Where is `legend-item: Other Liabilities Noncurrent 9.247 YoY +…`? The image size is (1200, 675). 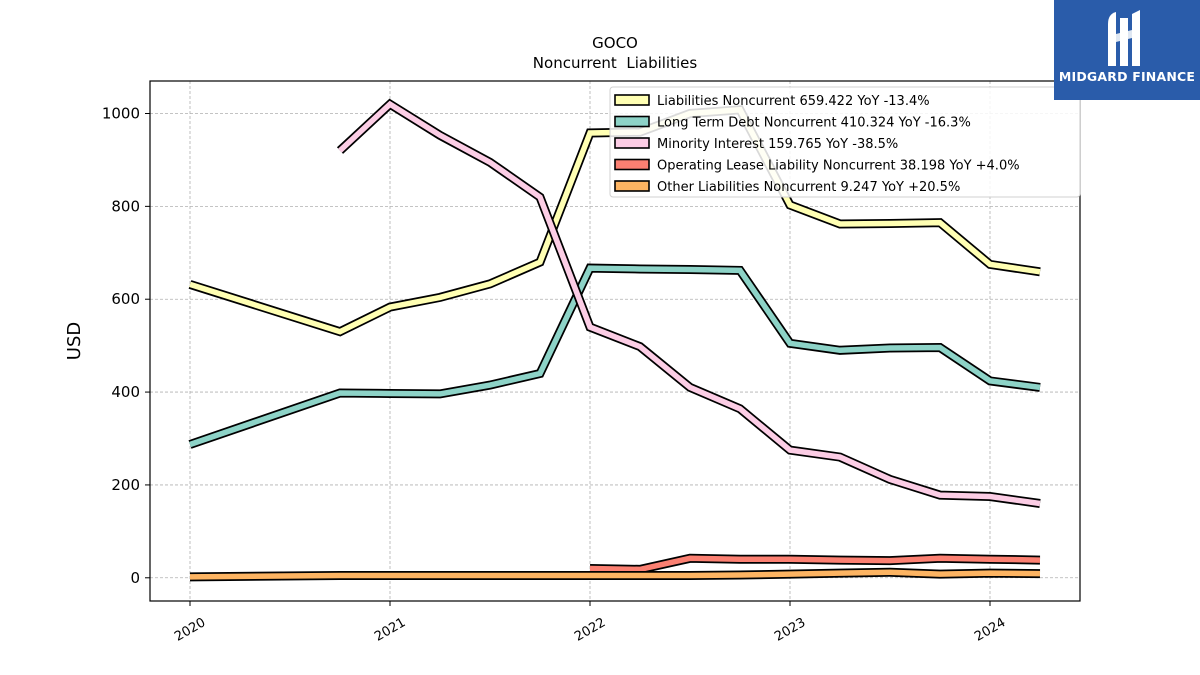 legend-item: Other Liabilities Noncurrent 9.247 YoY +… is located at coordinates (787, 187).